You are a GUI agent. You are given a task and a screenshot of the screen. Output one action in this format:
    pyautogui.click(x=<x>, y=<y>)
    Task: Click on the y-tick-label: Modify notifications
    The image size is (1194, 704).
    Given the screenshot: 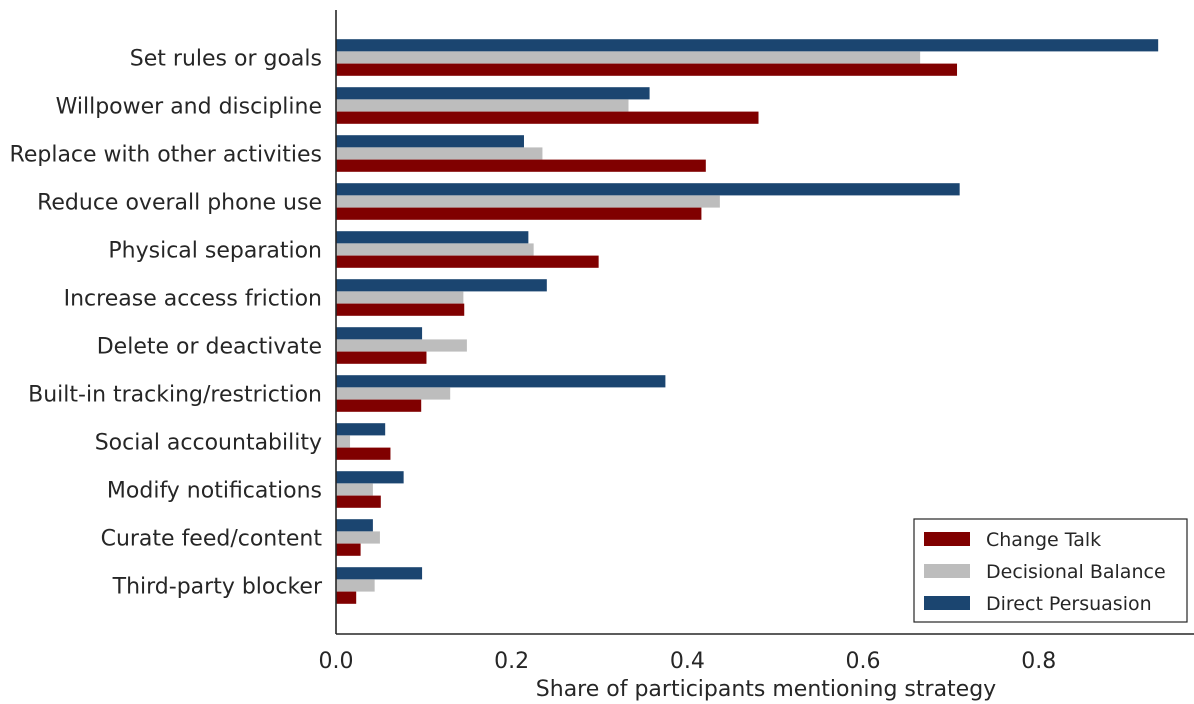 What is the action you would take?
    pyautogui.click(x=214, y=491)
    